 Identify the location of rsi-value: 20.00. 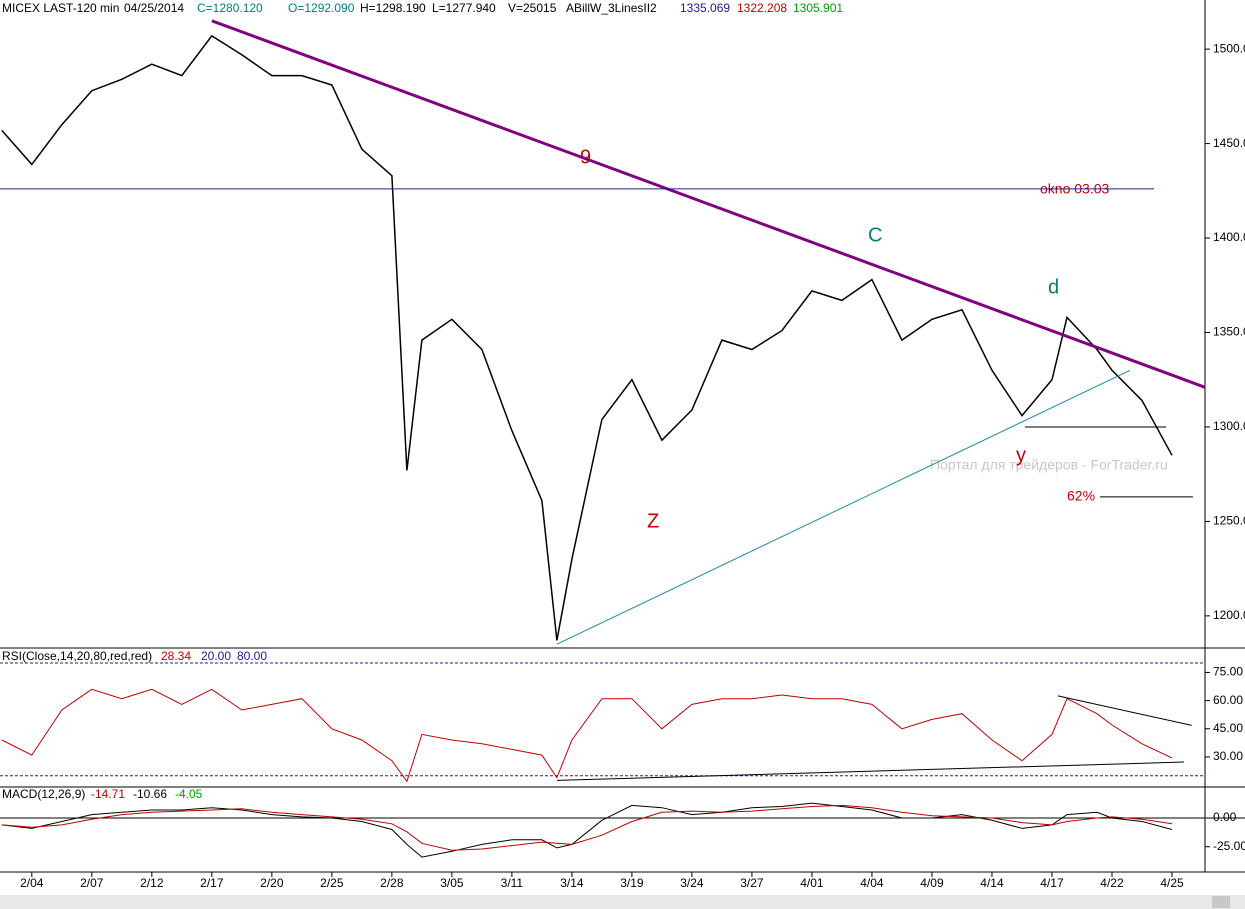
(216, 656).